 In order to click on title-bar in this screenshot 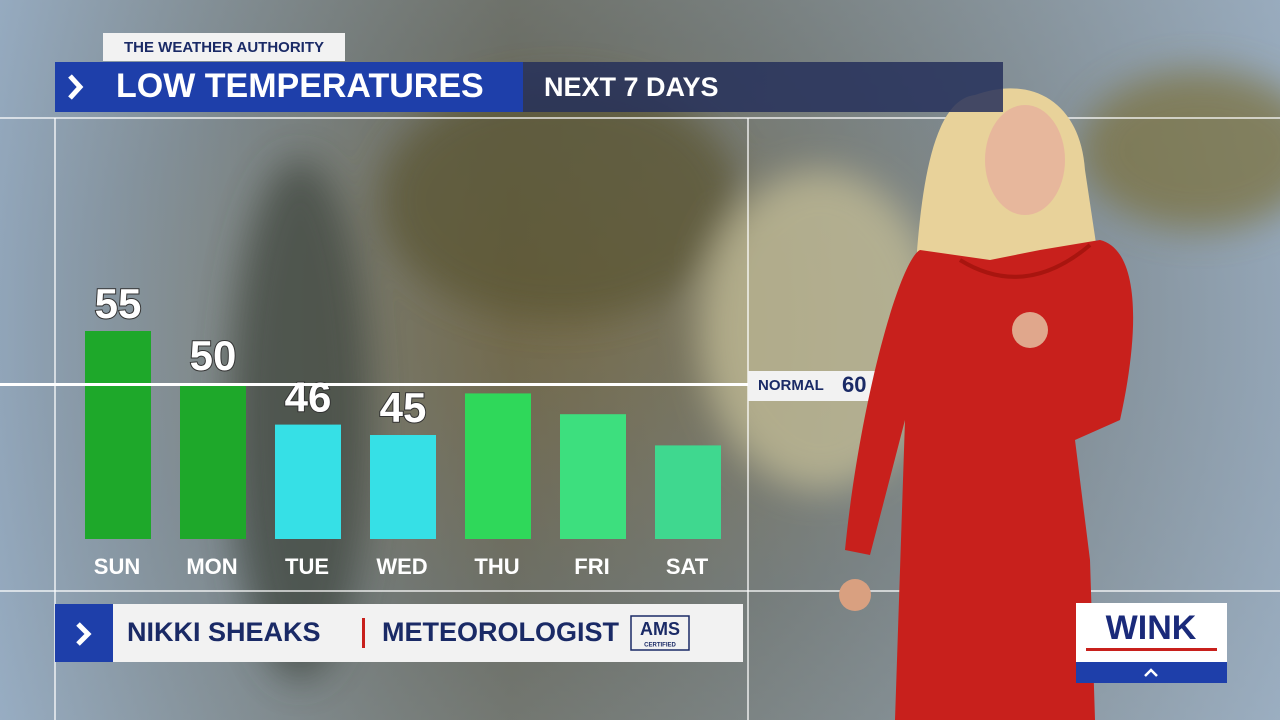, I will do `click(289, 87)`.